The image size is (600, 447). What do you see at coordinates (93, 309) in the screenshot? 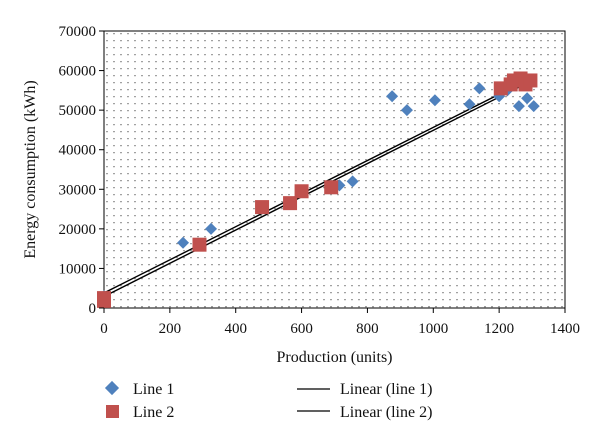
I see `y-tick-label: 0` at bounding box center [93, 309].